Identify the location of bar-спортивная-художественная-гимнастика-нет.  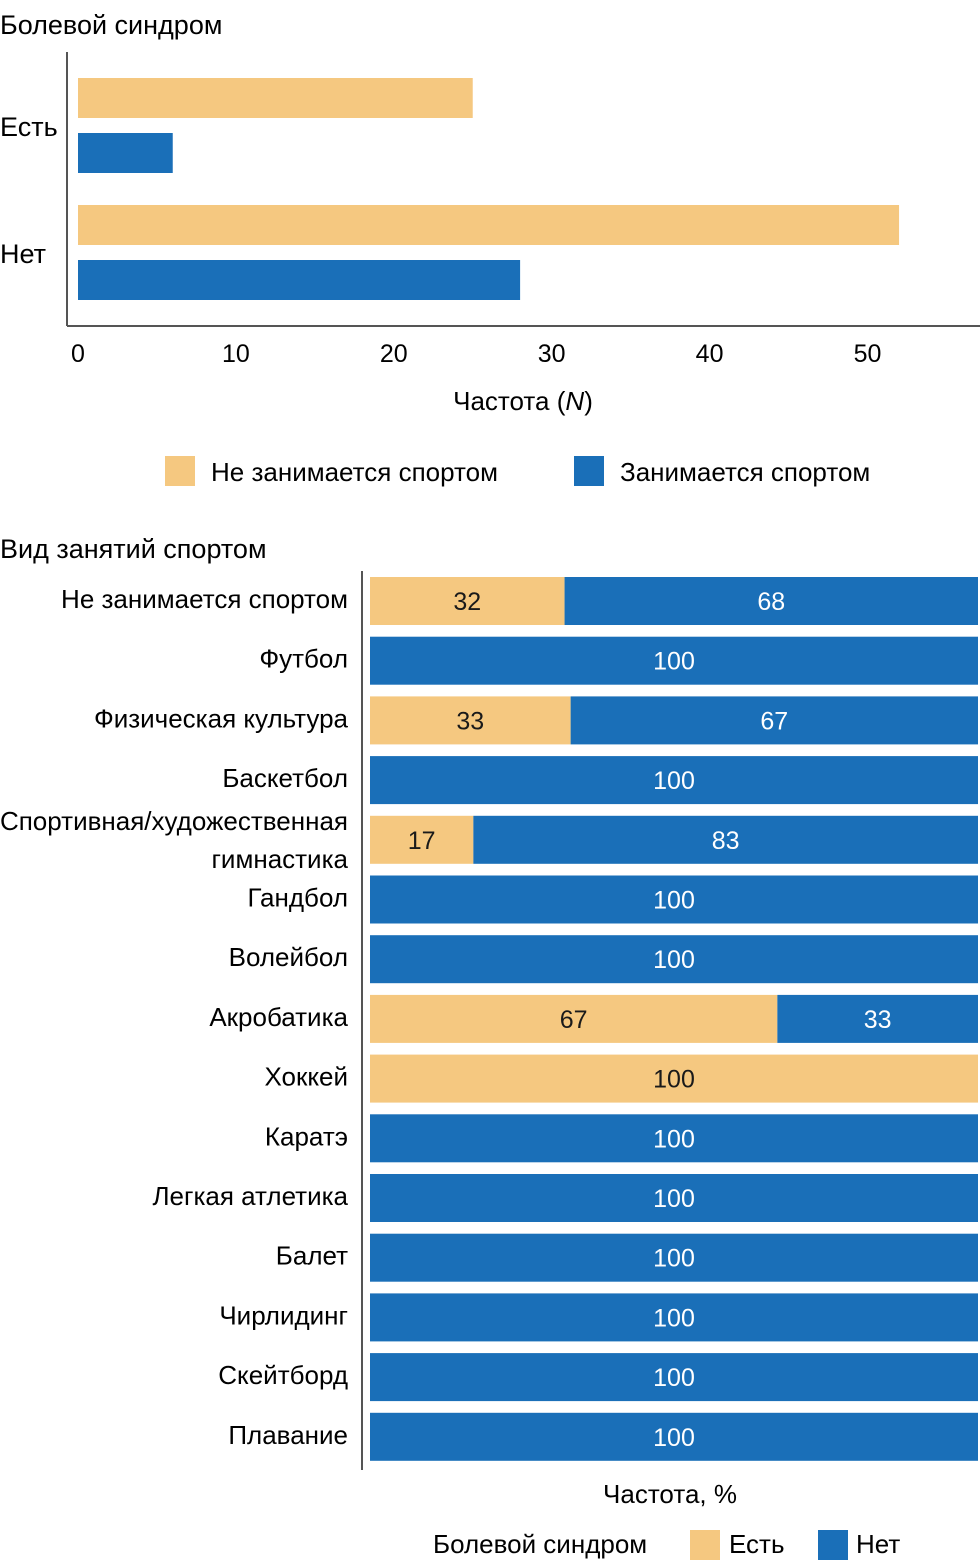
(725, 839).